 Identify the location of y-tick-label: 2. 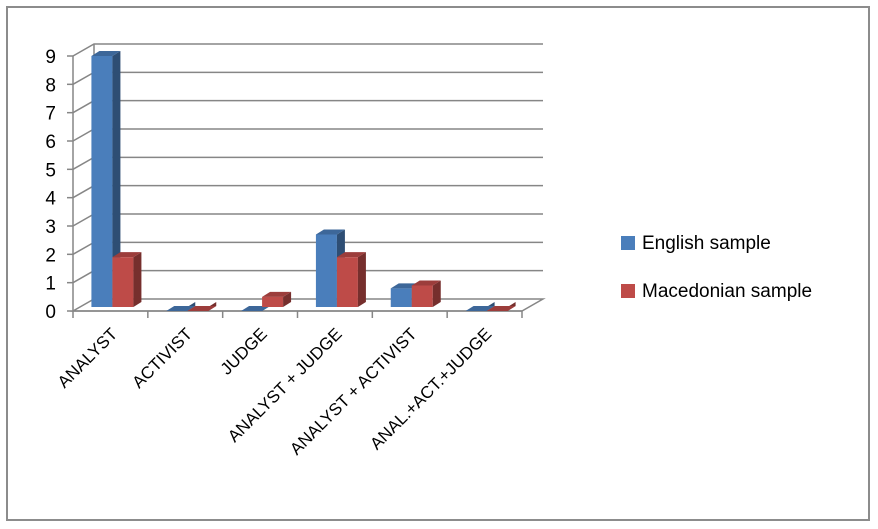
(50, 255).